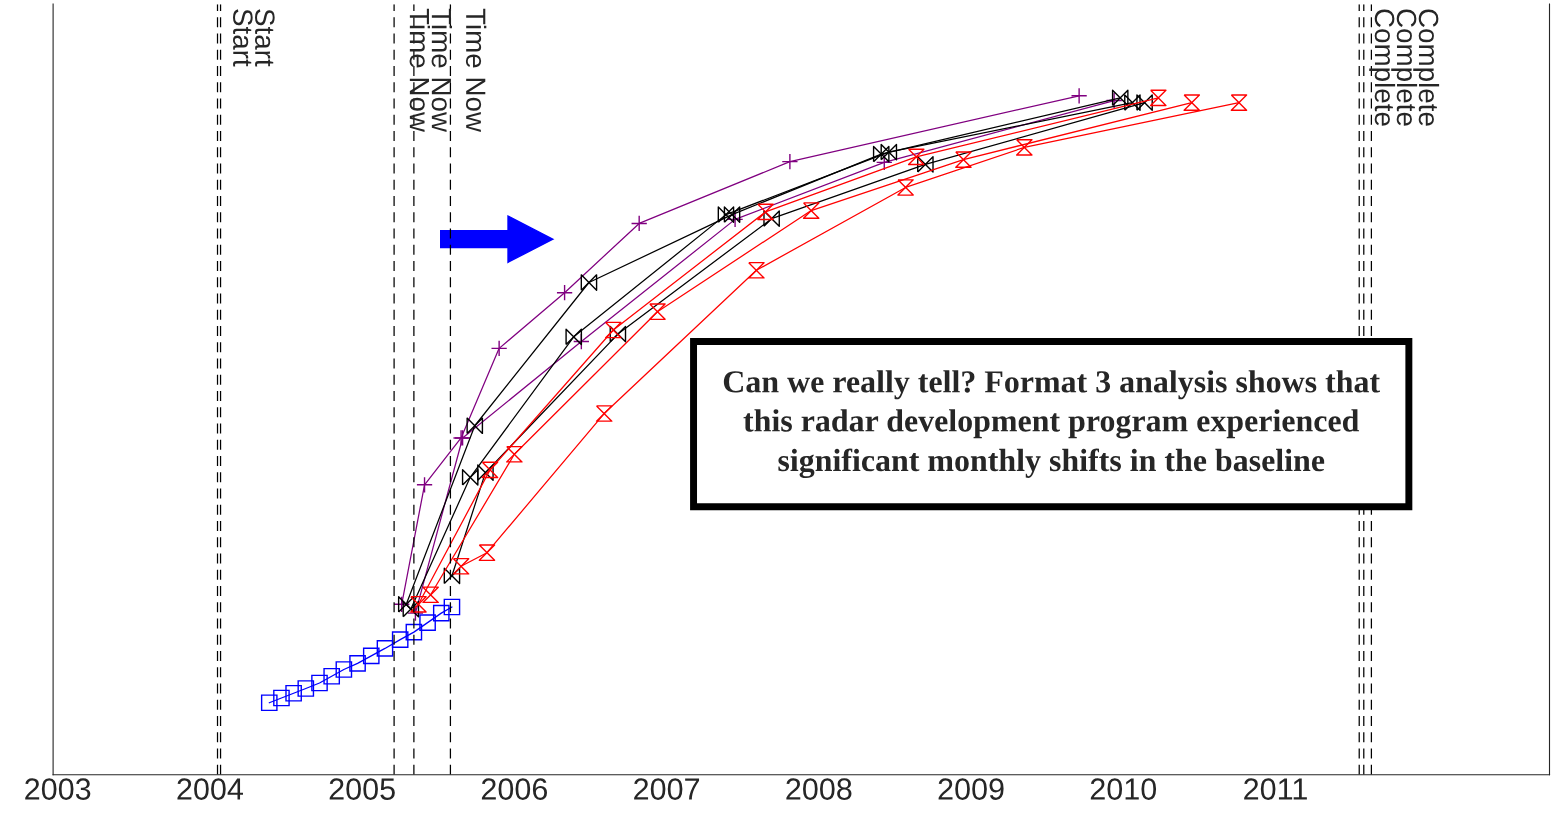 This screenshot has width=1562, height=833. I want to click on x-tick-label: 2008, so click(819, 789).